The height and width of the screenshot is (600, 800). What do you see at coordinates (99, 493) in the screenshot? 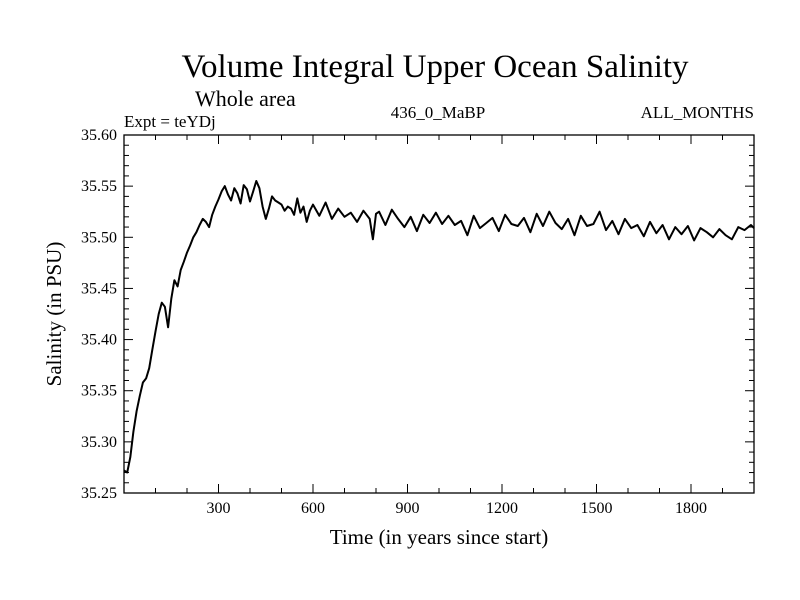
I see `y-tick-label: 35.25` at bounding box center [99, 493].